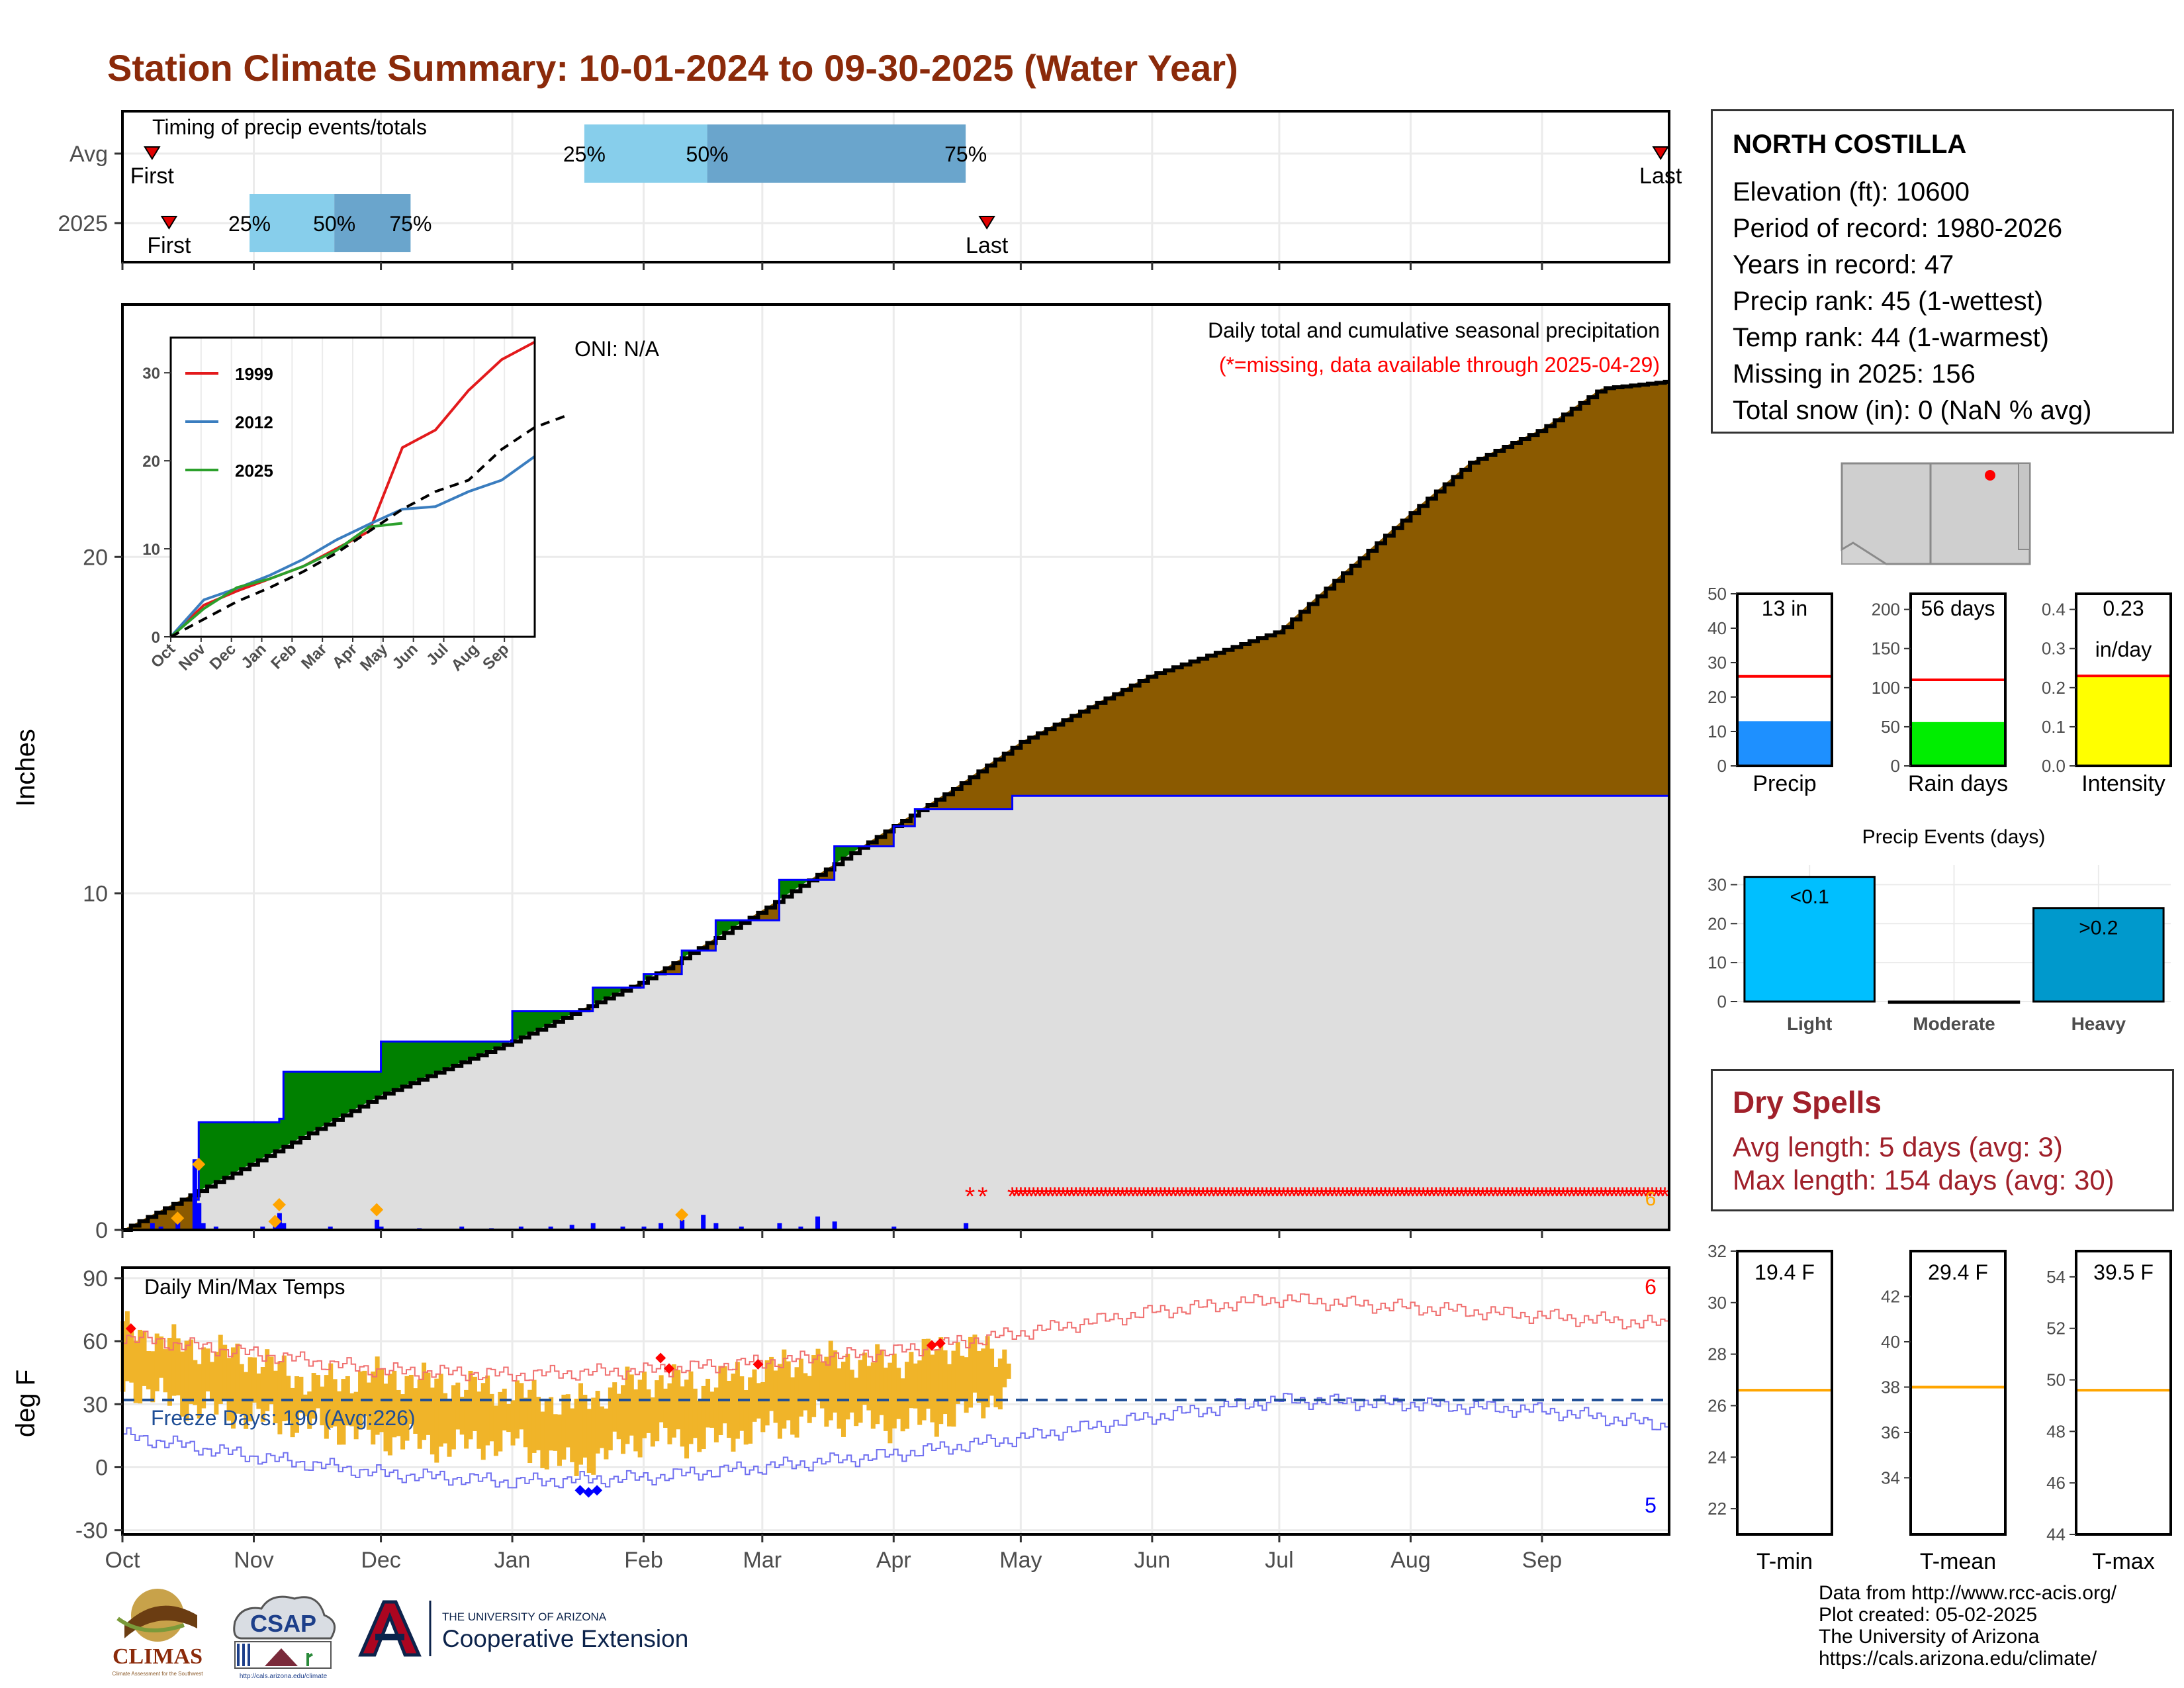 This screenshot has width=2184, height=1688. Describe the element at coordinates (1990, 475) in the screenshot. I see `state-map-station-marker` at that location.